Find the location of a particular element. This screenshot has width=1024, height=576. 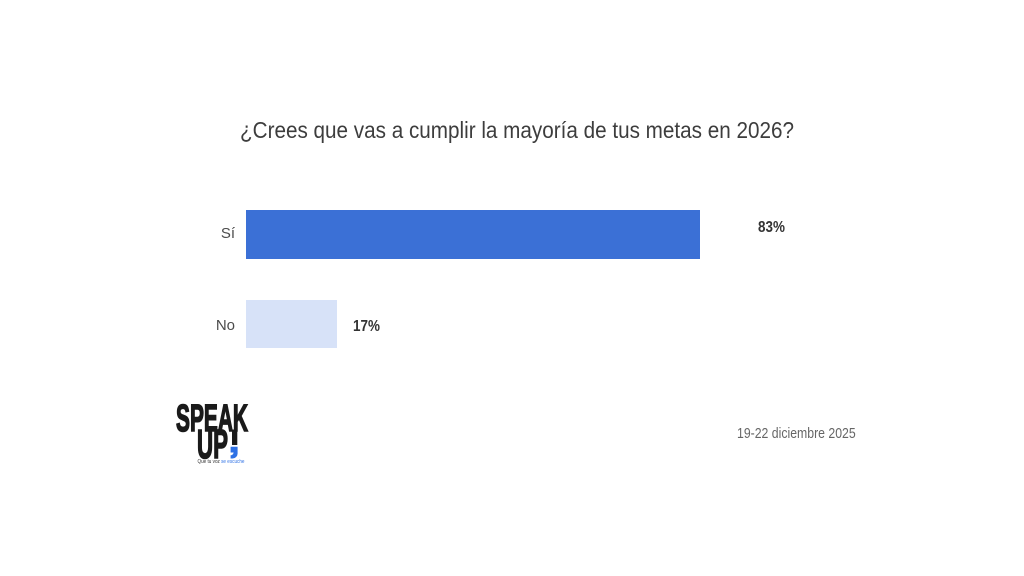

svg-text: Que tu voz se escuche is located at coordinates (221, 462).